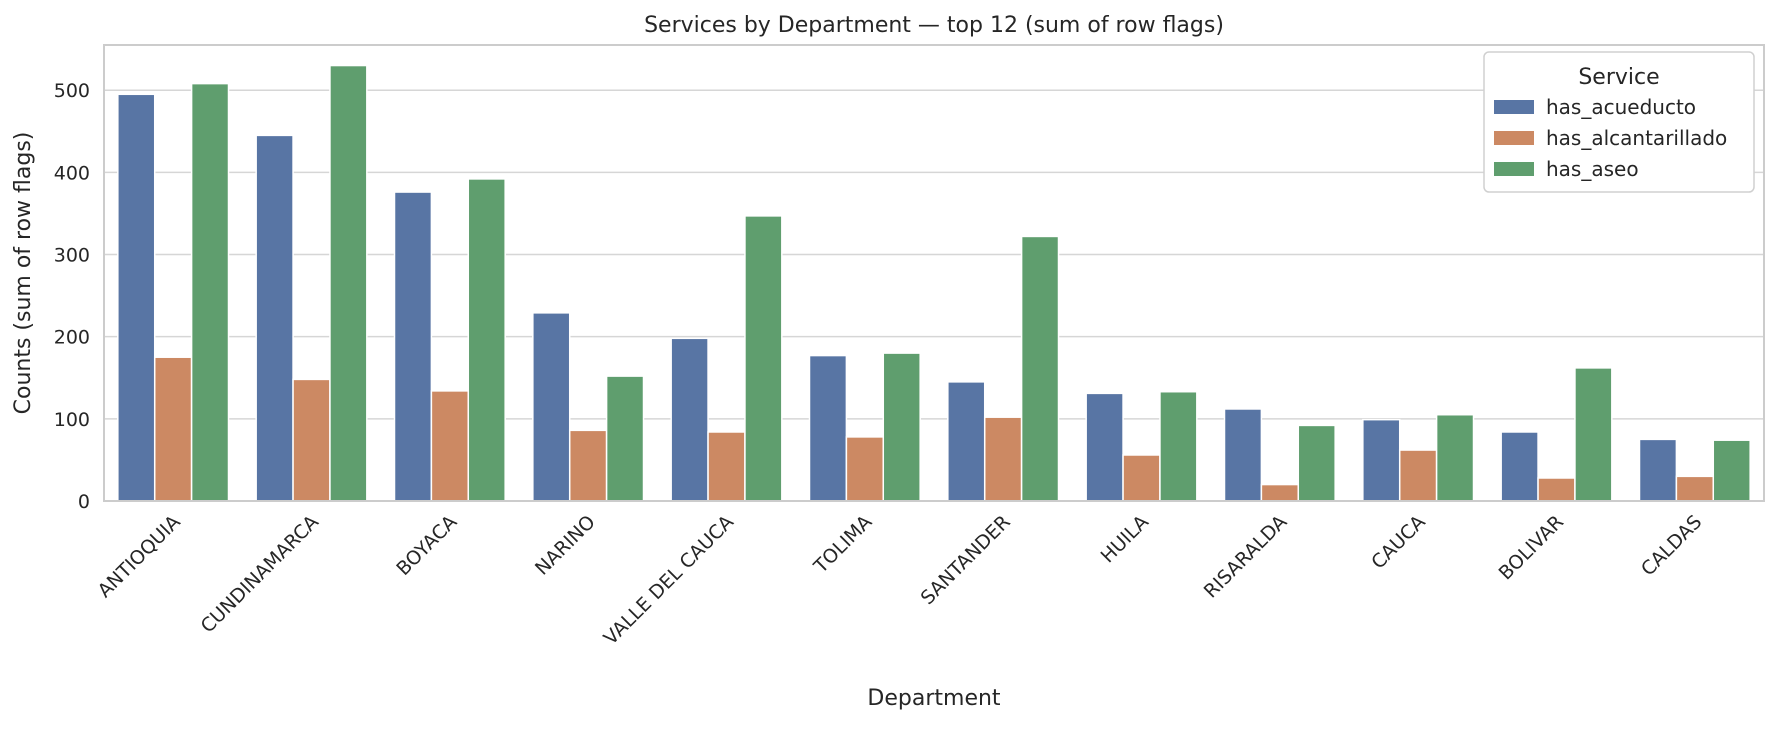 This screenshot has width=1776, height=730. I want to click on bar-has_alcantarillado-narino, so click(588, 465).